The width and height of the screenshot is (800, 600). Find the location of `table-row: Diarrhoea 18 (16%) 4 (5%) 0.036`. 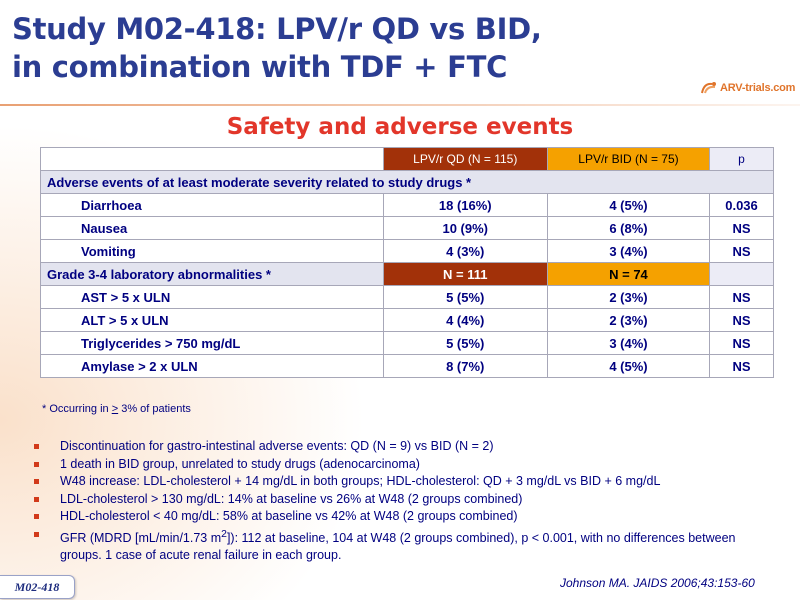

table-row: Diarrhoea 18 (16%) 4 (5%) 0.036 is located at coordinates (407, 205).